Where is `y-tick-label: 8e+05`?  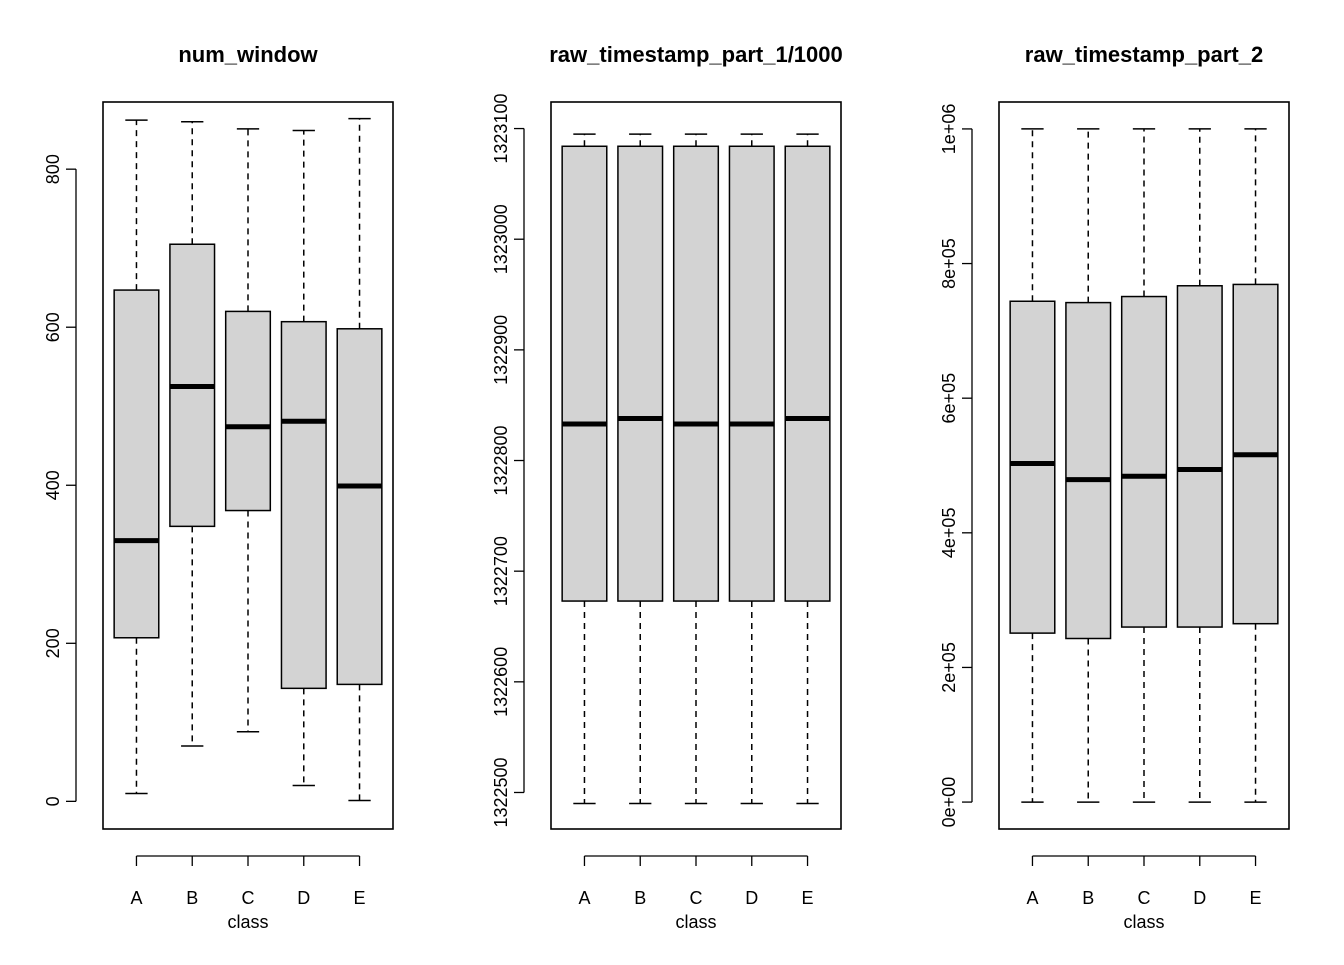 y-tick-label: 8e+05 is located at coordinates (949, 263).